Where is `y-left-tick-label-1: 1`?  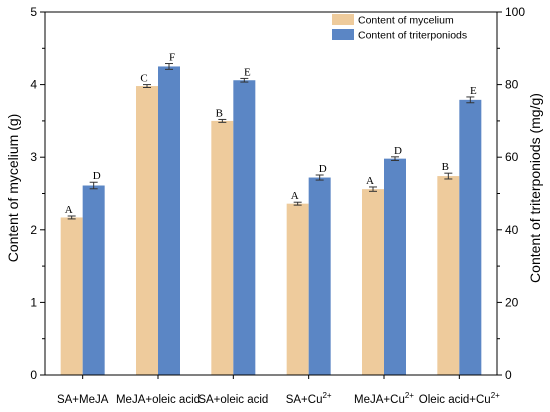 y-left-tick-label-1: 1 is located at coordinates (33, 302).